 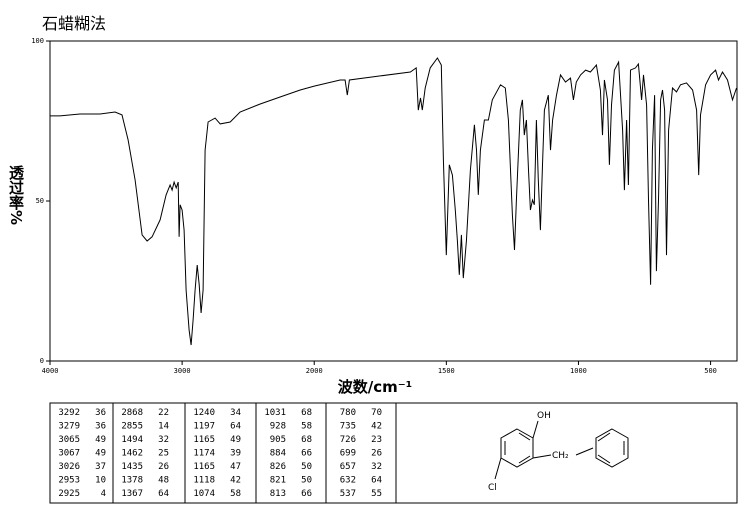 I want to click on structure-label: CH₂, so click(x=560, y=456).